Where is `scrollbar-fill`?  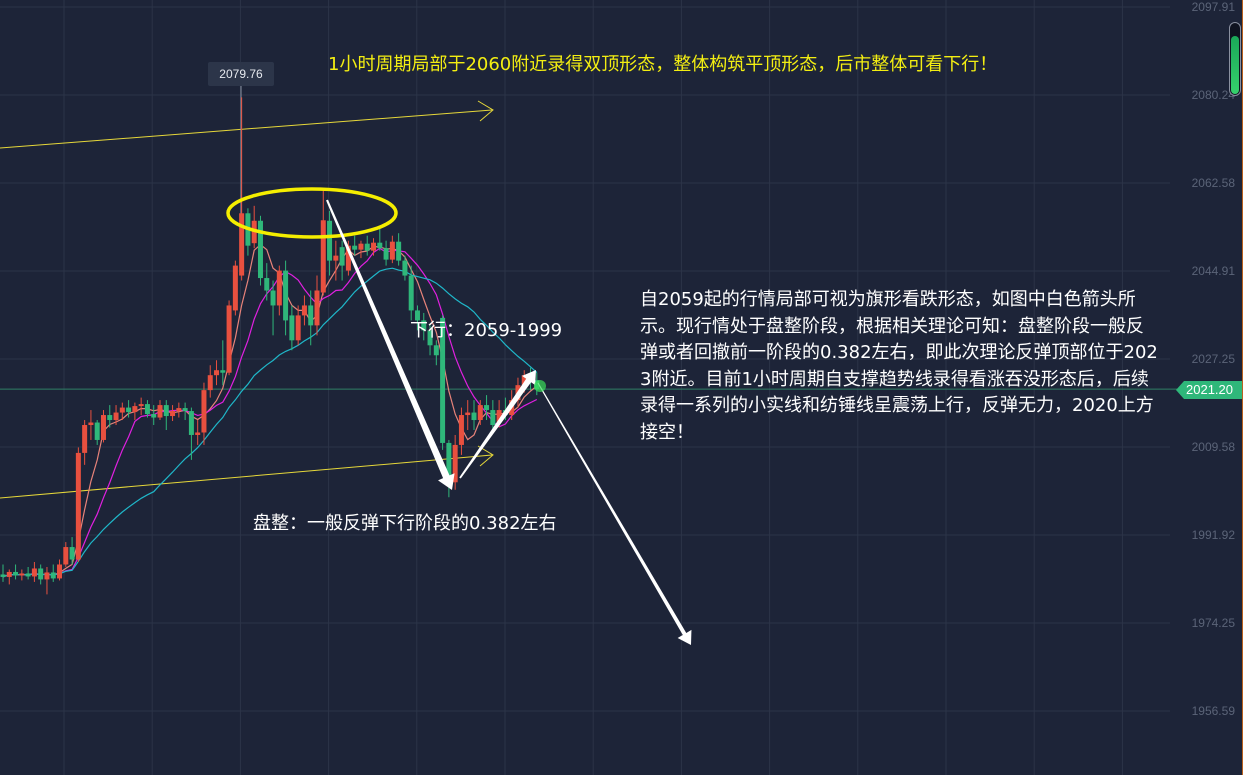
scrollbar-fill is located at coordinates (1235, 65).